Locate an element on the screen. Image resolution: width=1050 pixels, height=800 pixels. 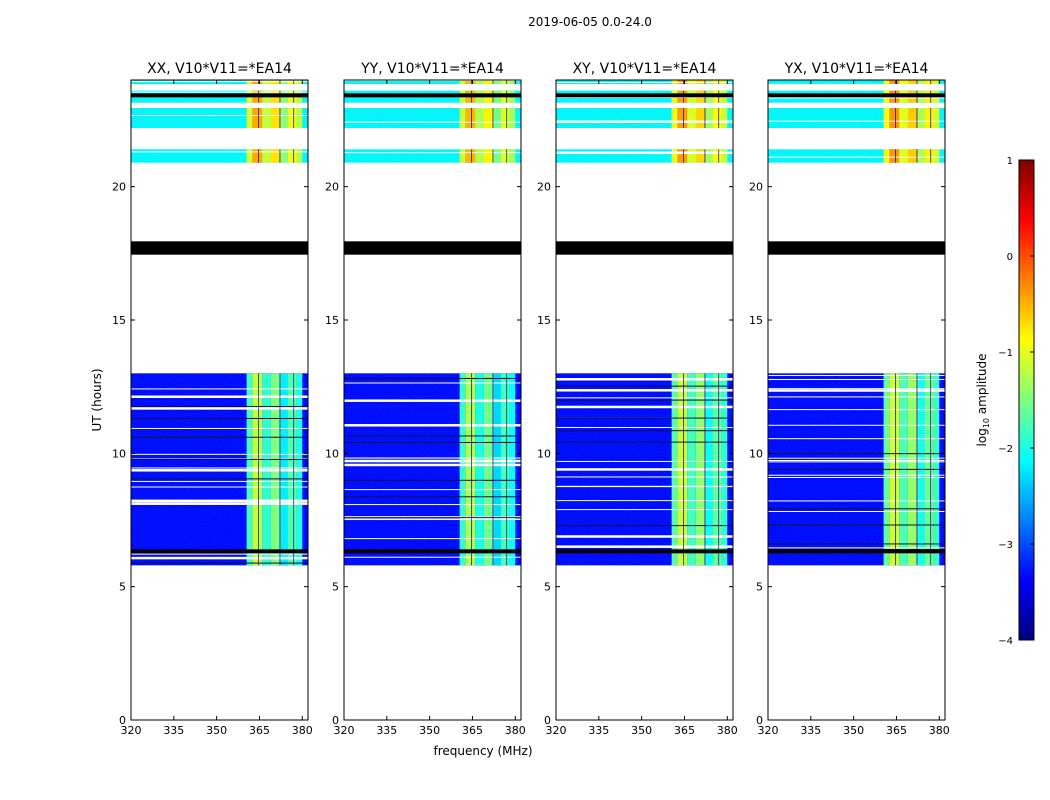
y-tick-label: 5 is located at coordinates (335, 587).